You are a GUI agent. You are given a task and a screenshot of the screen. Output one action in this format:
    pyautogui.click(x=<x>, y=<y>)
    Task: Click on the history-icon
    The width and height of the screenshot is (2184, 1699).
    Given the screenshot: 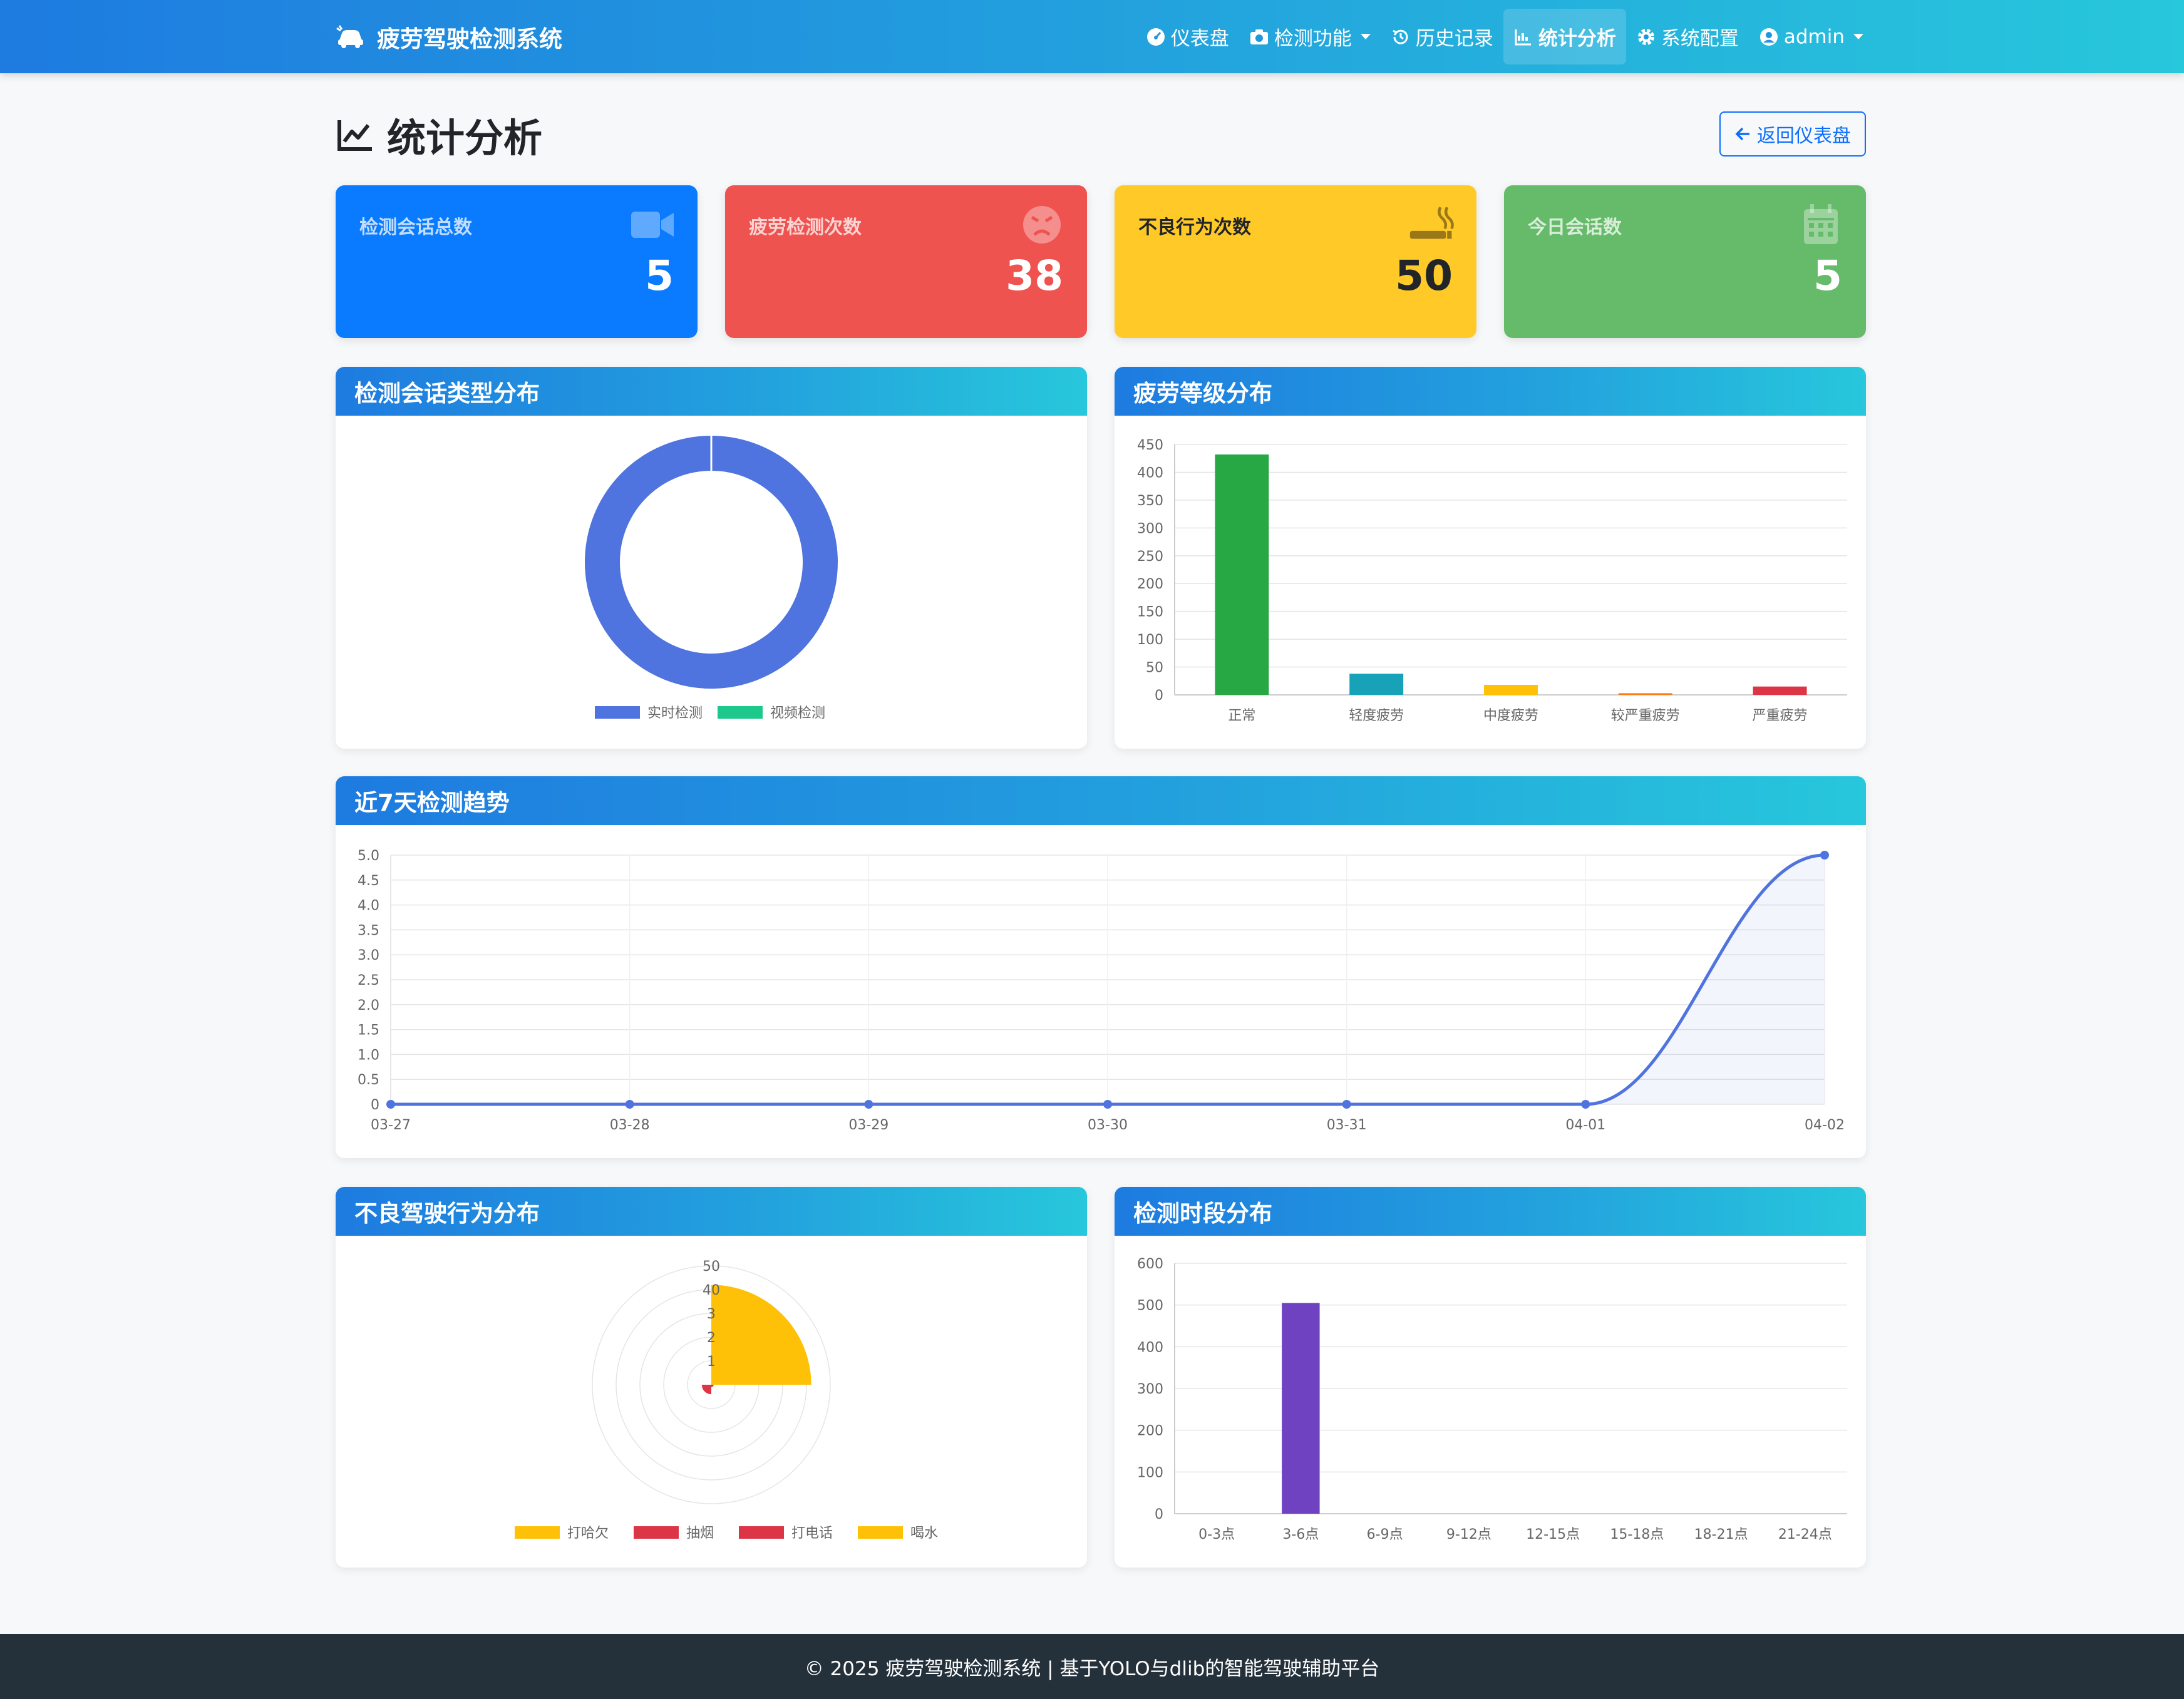 What is the action you would take?
    pyautogui.click(x=1401, y=37)
    